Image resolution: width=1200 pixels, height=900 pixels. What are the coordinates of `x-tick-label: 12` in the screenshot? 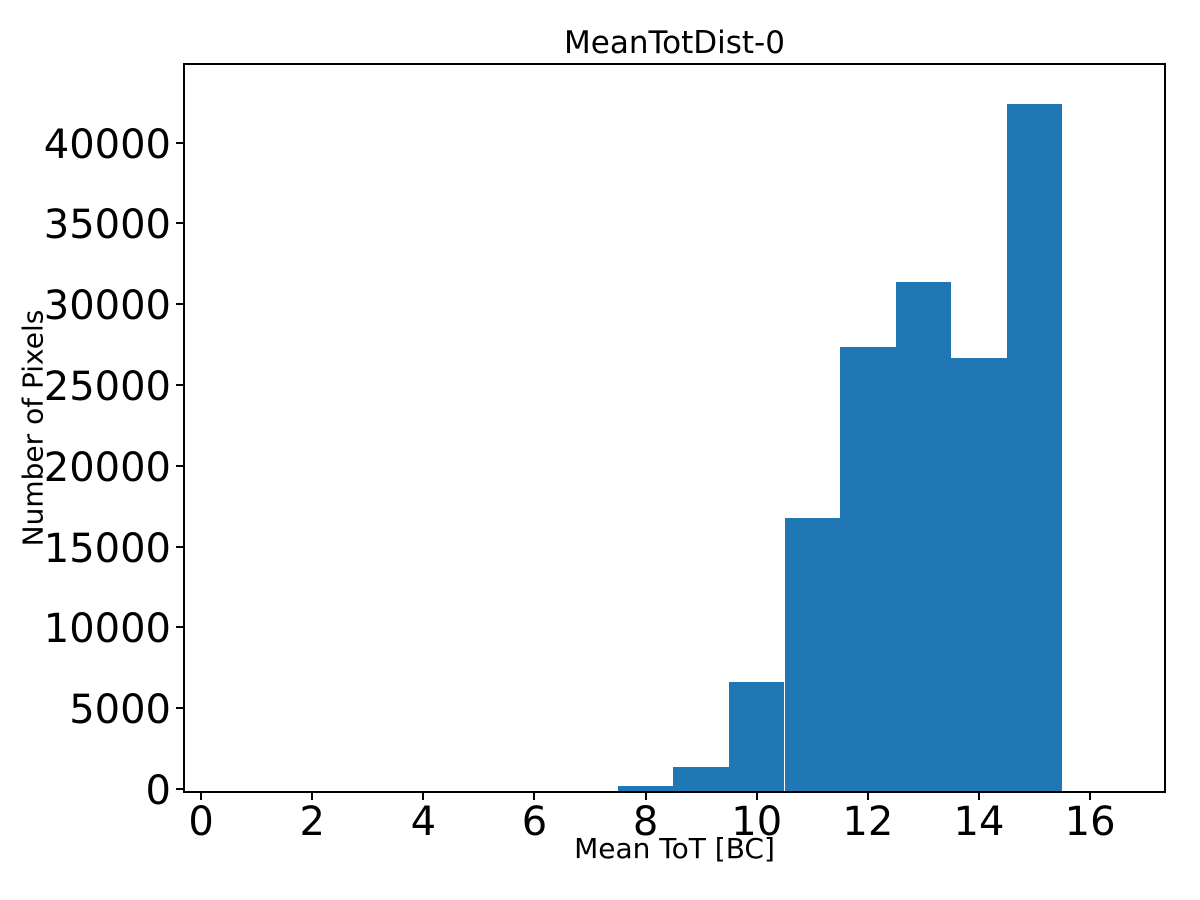 It's located at (868, 822).